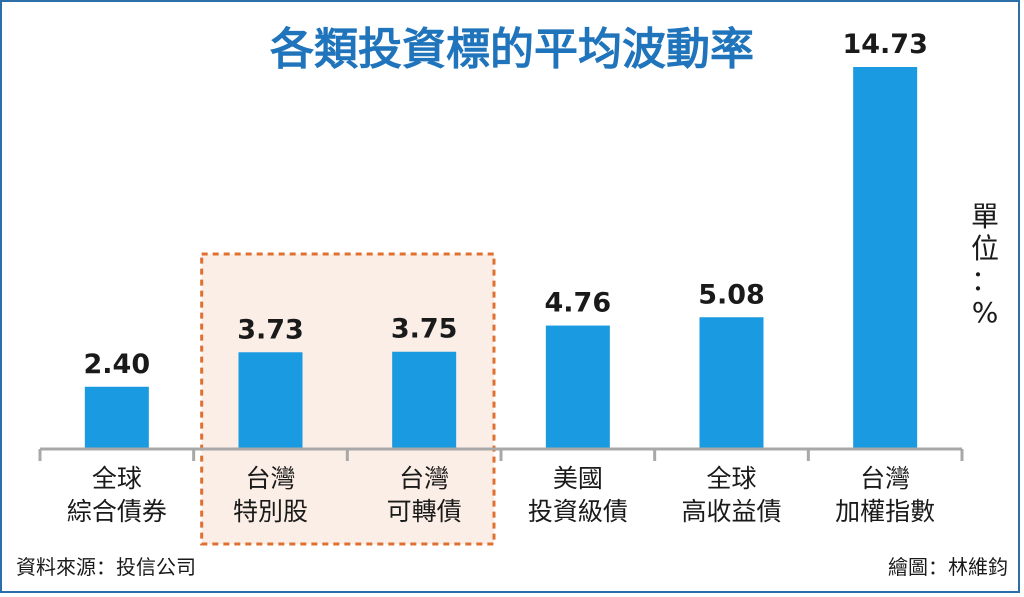  What do you see at coordinates (884, 44) in the screenshot?
I see `data-label: 14.73` at bounding box center [884, 44].